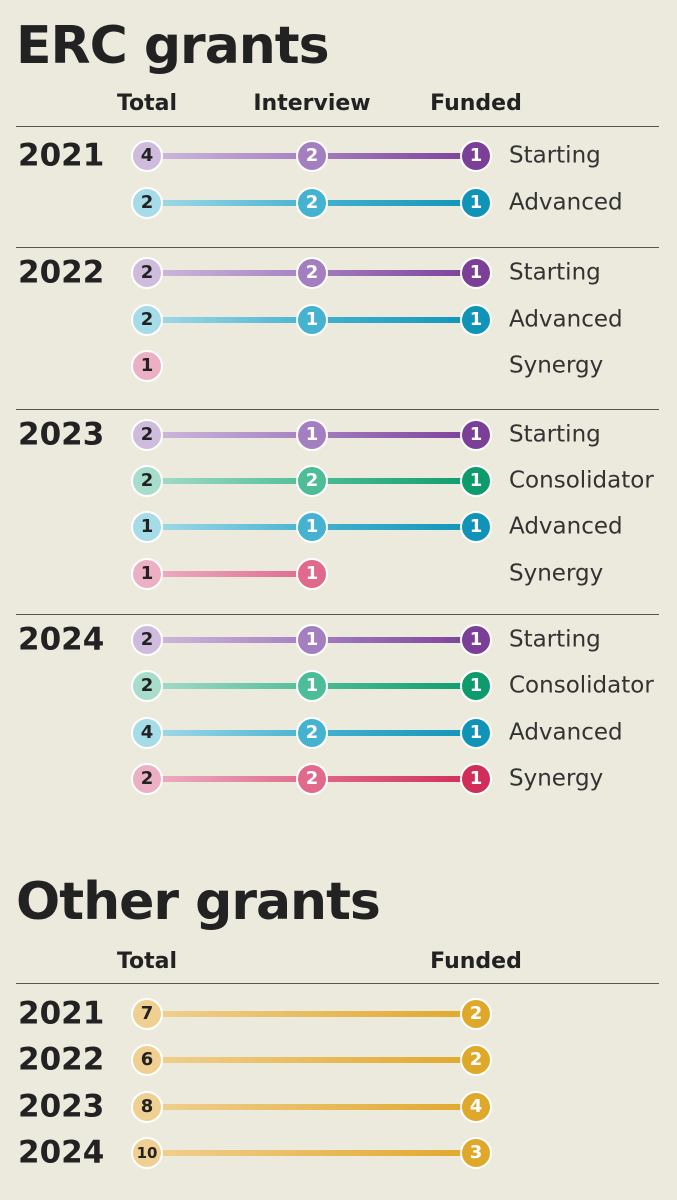  I want to click on erc-row-2024-synergy: 2 2 1 Synergy, so click(338, 779).